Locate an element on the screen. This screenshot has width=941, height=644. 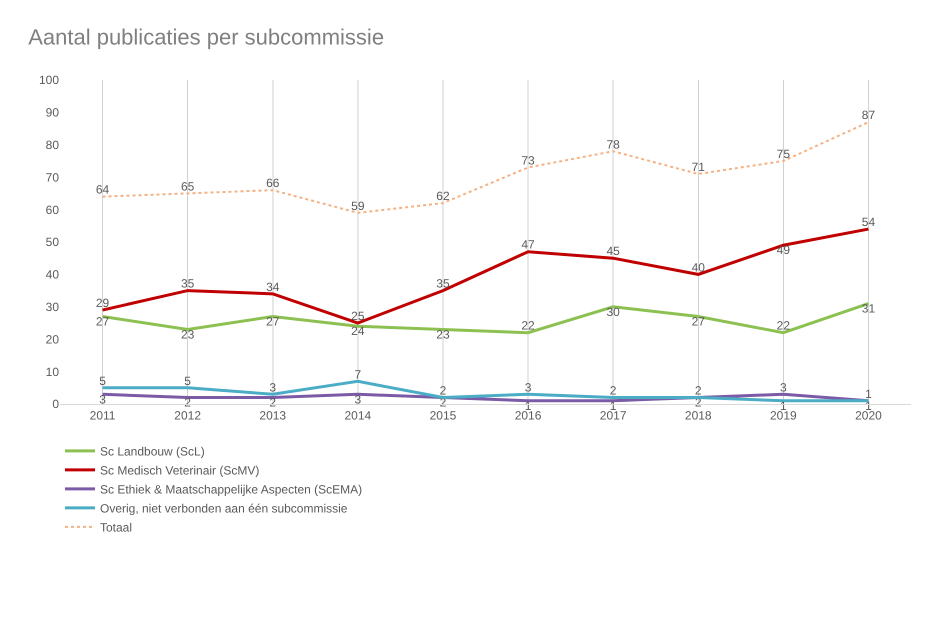
y-tick-label: 10 is located at coordinates (53, 371).